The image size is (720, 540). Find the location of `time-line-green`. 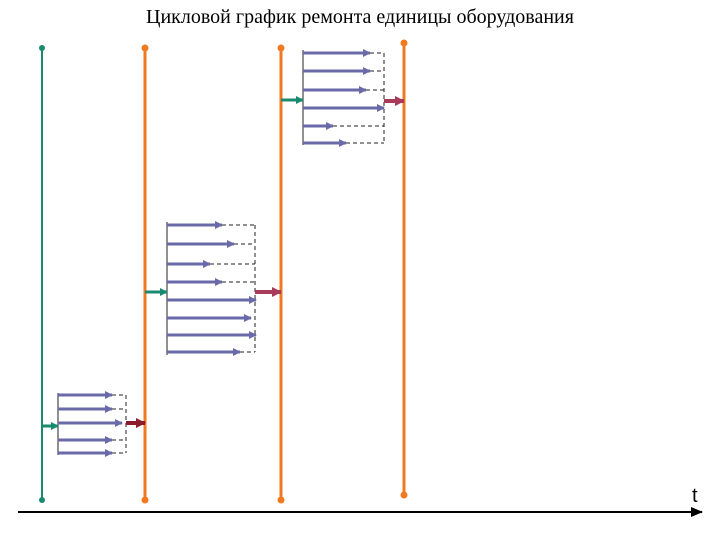

time-line-green is located at coordinates (42, 274).